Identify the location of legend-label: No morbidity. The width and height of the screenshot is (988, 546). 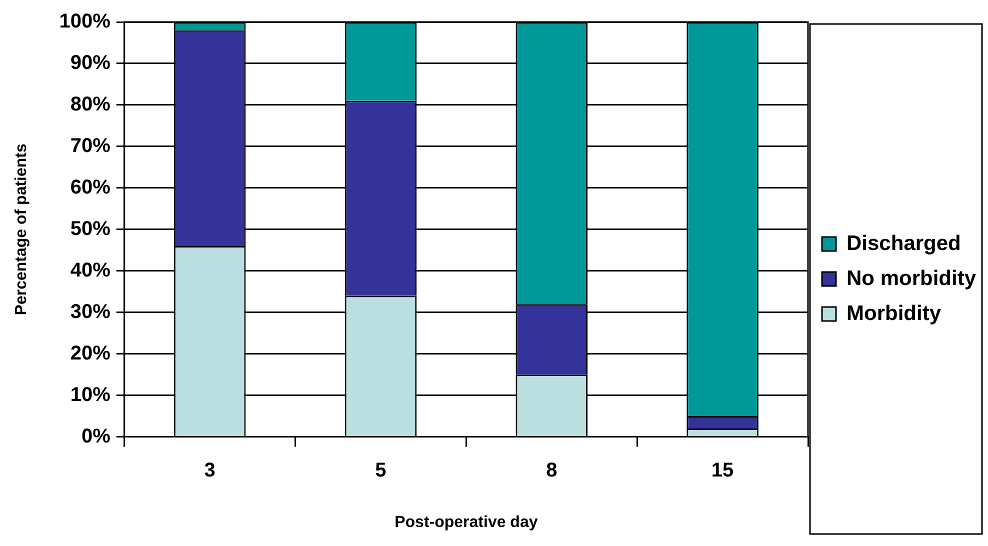
(911, 278).